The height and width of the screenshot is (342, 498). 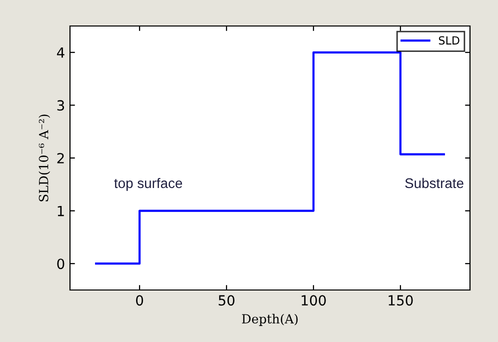 What do you see at coordinates (60, 158) in the screenshot?
I see `y-tick-label: 2` at bounding box center [60, 158].